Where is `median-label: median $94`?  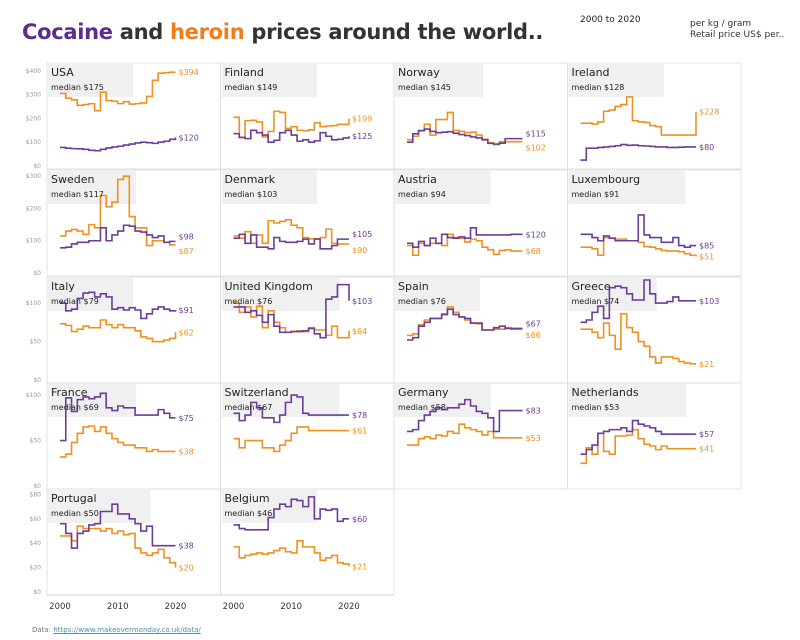
median-label: median $94 is located at coordinates (422, 194).